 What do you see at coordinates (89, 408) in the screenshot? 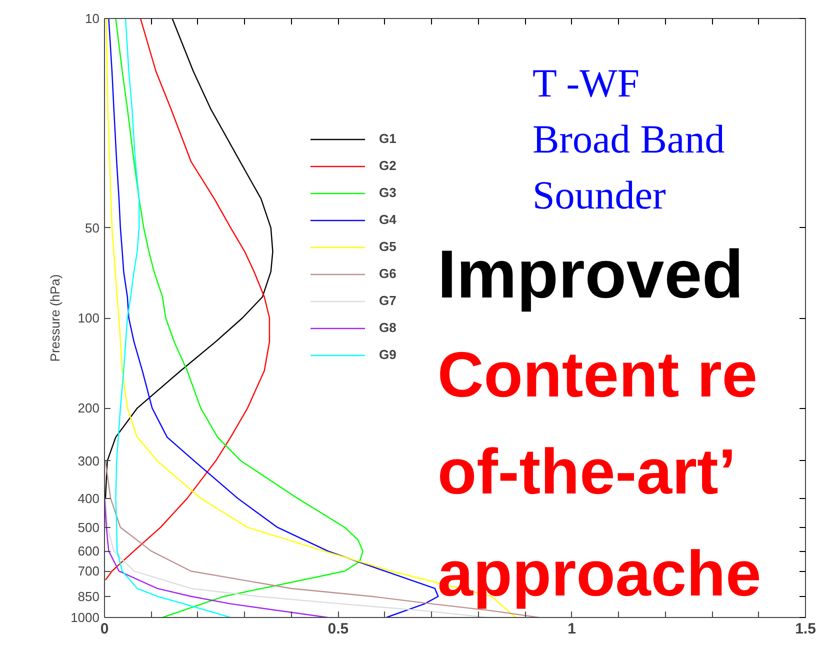
I see `y-tick-label: 200` at bounding box center [89, 408].